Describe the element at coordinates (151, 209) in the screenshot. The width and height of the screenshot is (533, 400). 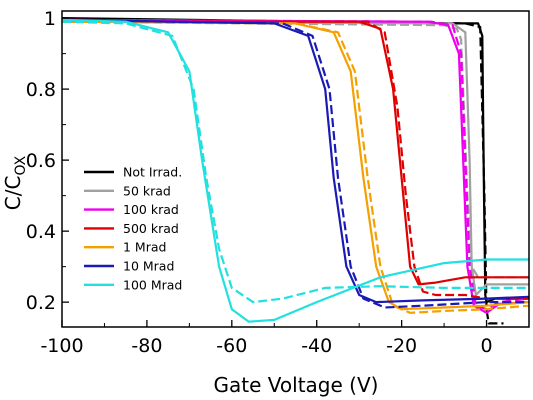
I see `legend-label: 100 krad` at that location.